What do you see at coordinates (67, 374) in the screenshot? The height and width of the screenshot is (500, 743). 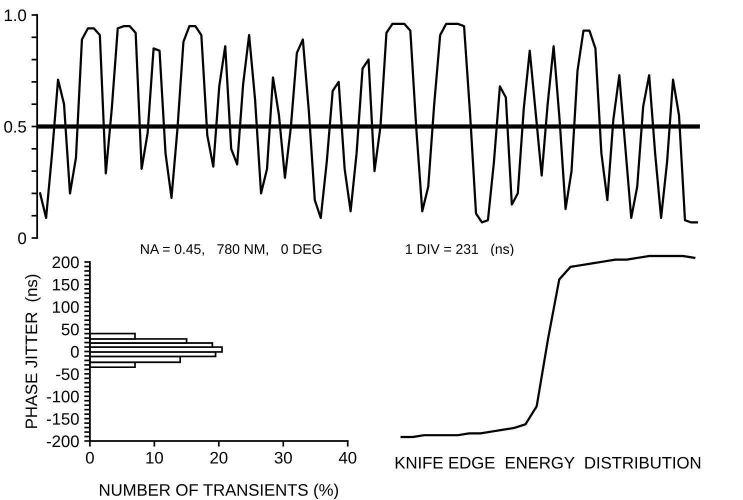 I see `y-tick-label: -50` at bounding box center [67, 374].